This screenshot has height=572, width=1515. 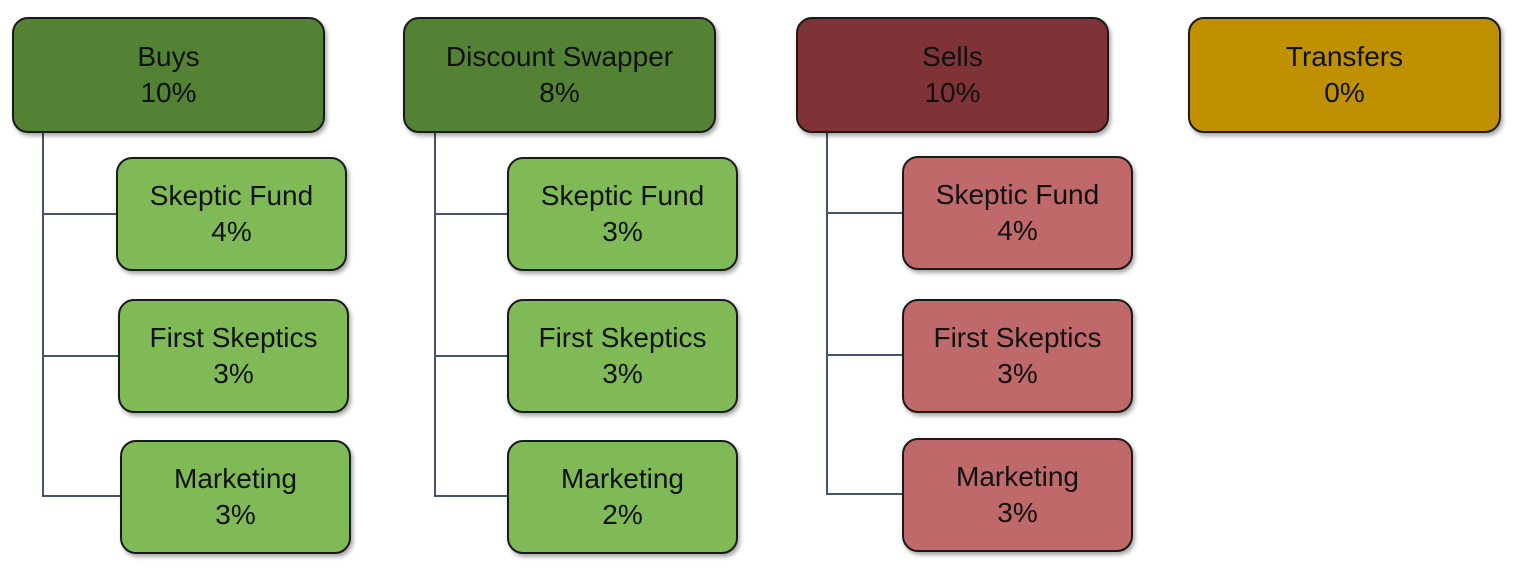 I want to click on transfers-box: Transfers 0%, so click(x=1344, y=75).